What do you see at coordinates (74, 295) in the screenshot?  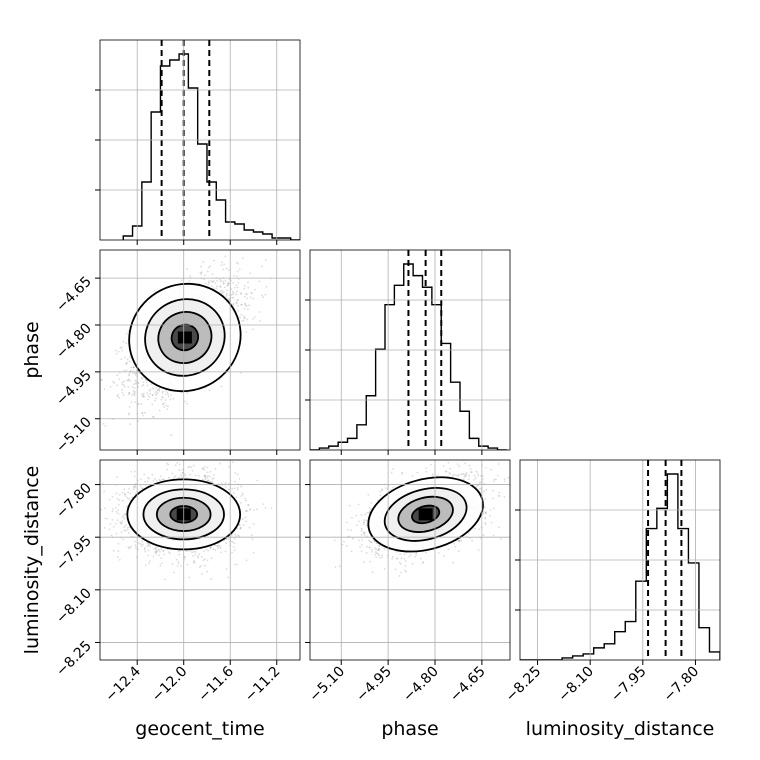 I see `tick-label-y: −4.65` at bounding box center [74, 295].